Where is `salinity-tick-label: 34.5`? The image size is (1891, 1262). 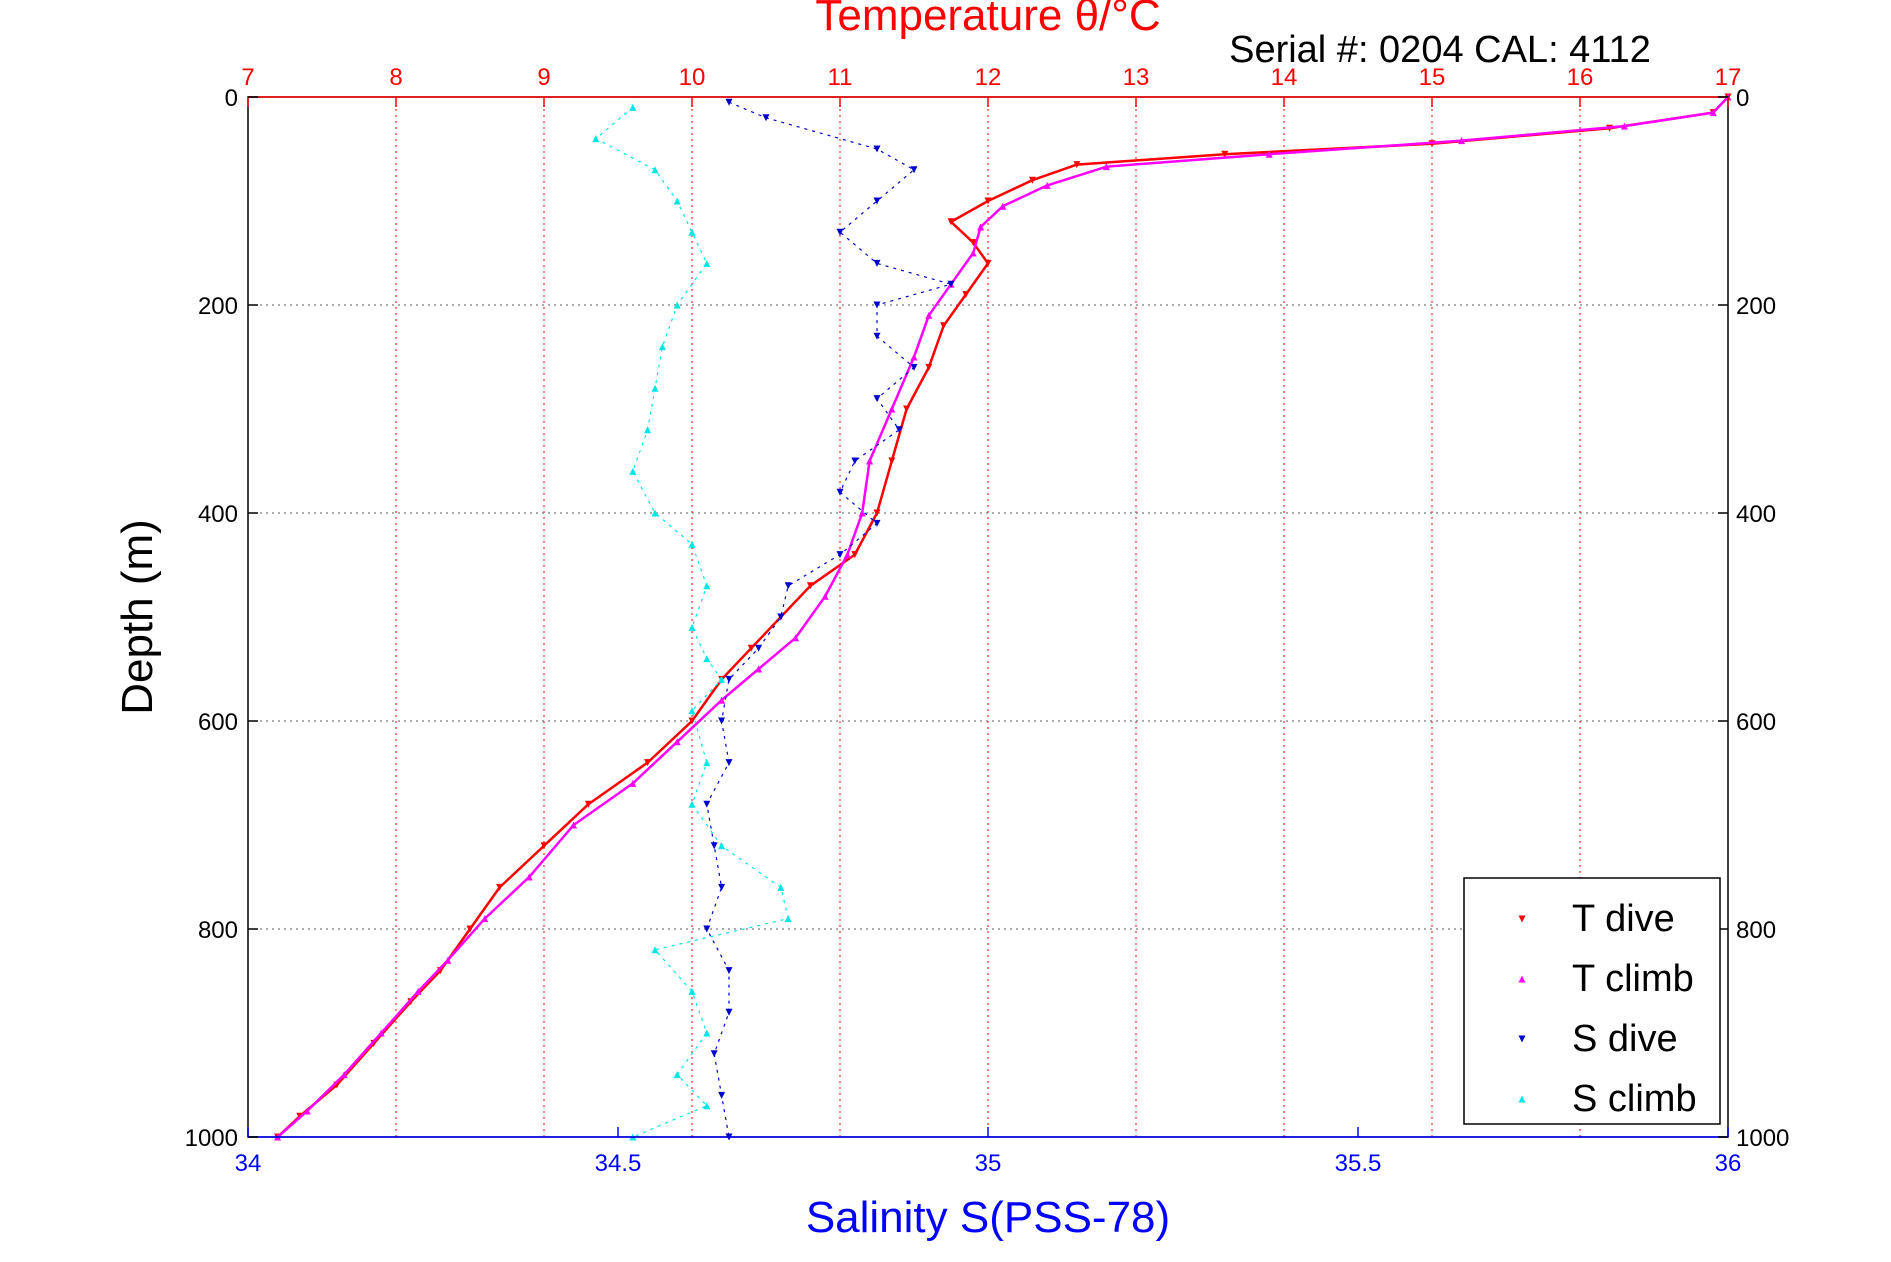
salinity-tick-label: 34.5 is located at coordinates (618, 1163).